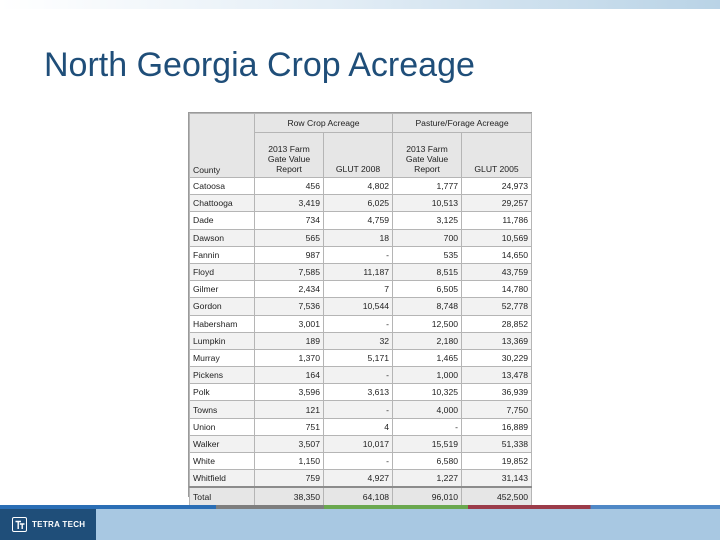 The height and width of the screenshot is (540, 720). What do you see at coordinates (289, 497) in the screenshot?
I see `total-row-crop-farm-gate: 38,350` at bounding box center [289, 497].